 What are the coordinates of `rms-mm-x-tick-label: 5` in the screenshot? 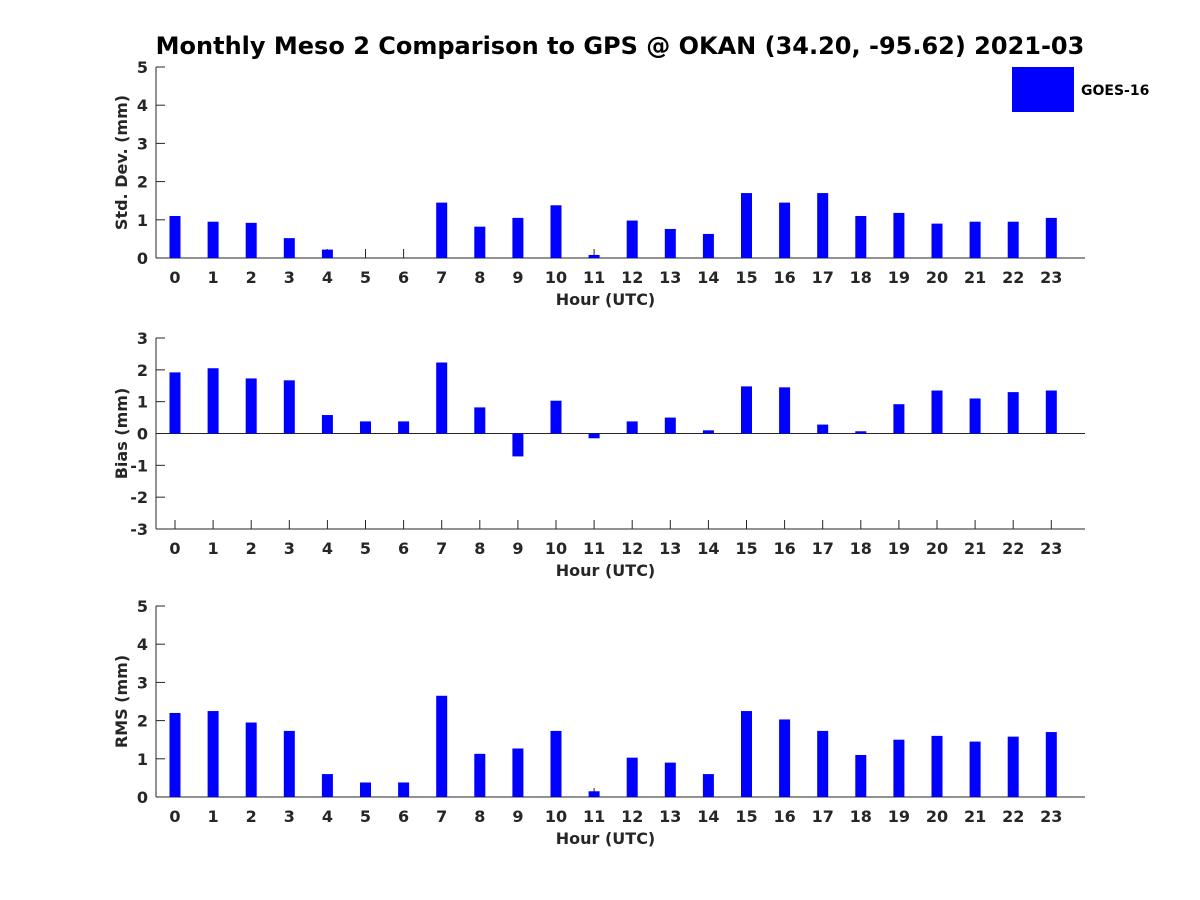 It's located at (365, 816).